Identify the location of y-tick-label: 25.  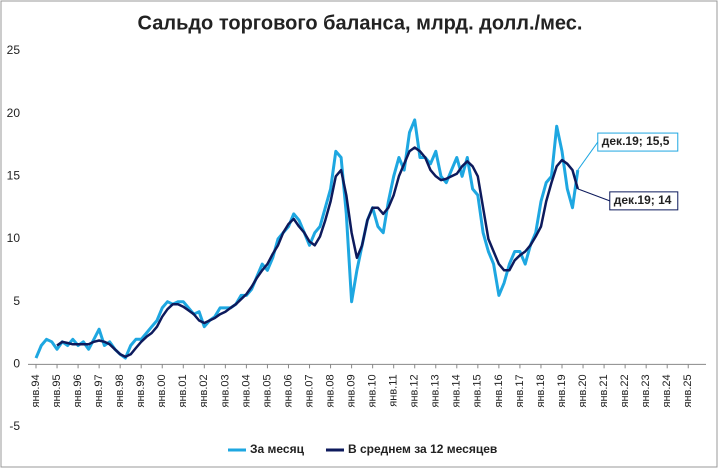
(14, 50).